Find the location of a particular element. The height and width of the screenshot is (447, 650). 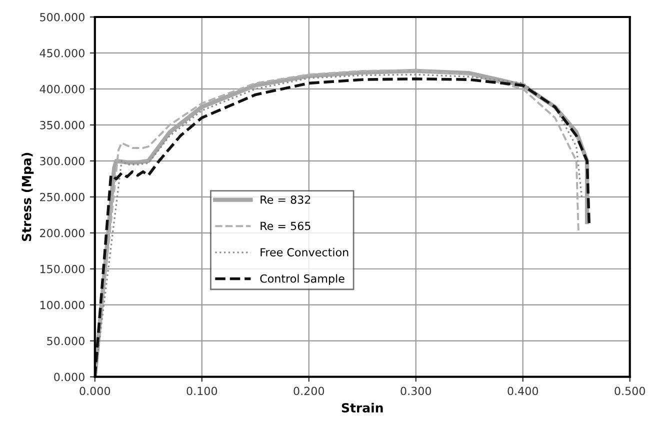

legend-label: Re = 565 is located at coordinates (285, 226).